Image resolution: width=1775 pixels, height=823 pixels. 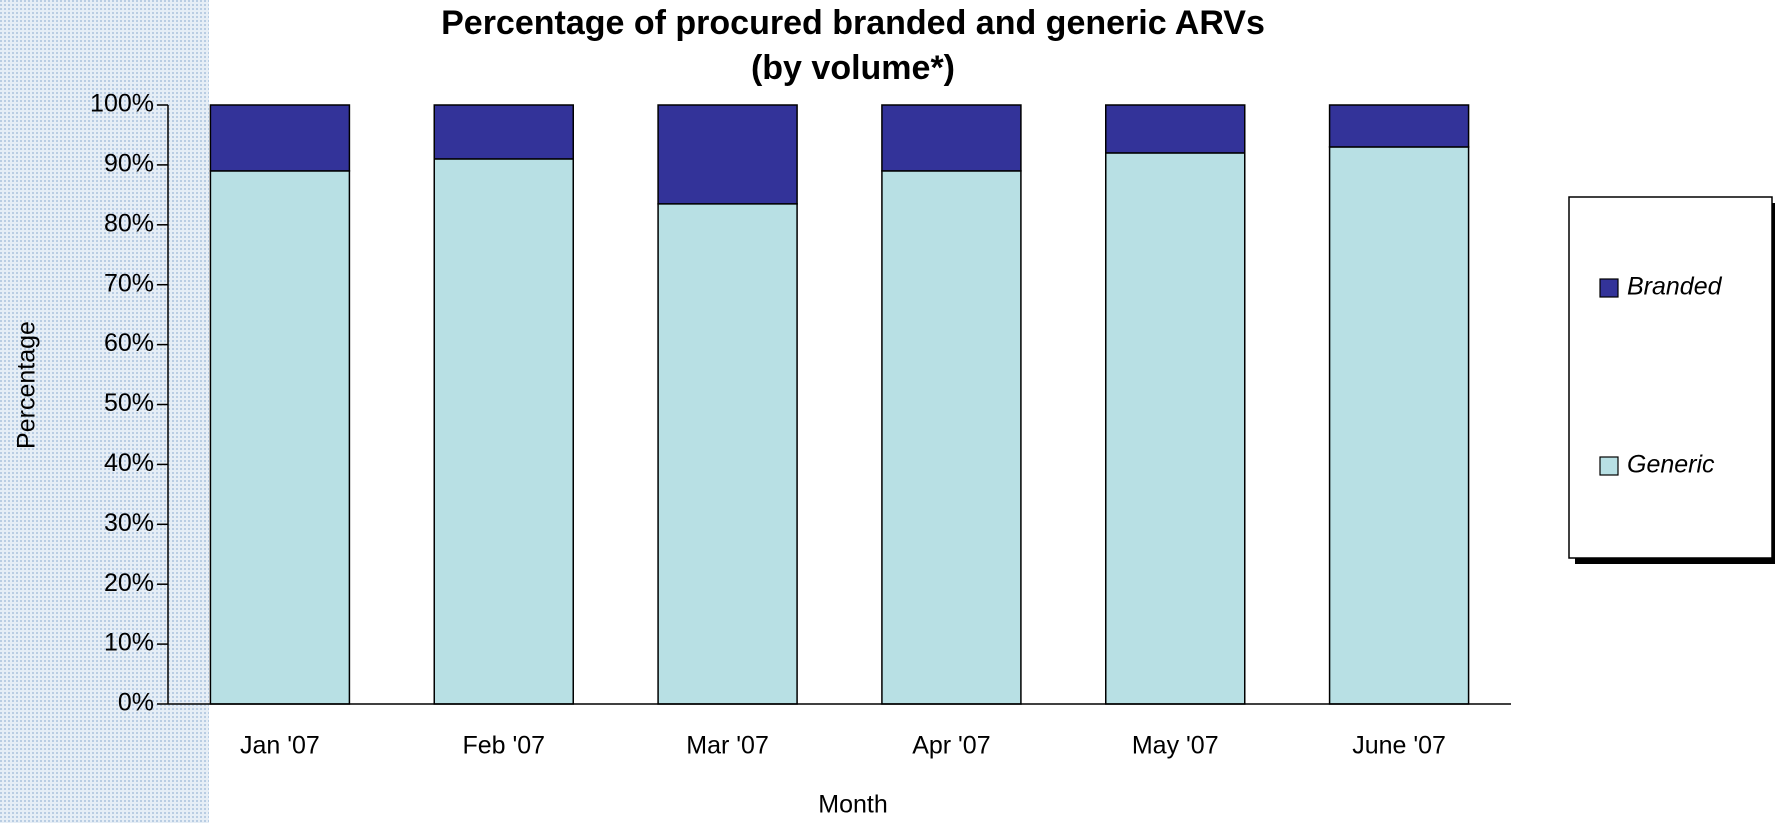 I want to click on legend-label: Branded, so click(x=1675, y=287).